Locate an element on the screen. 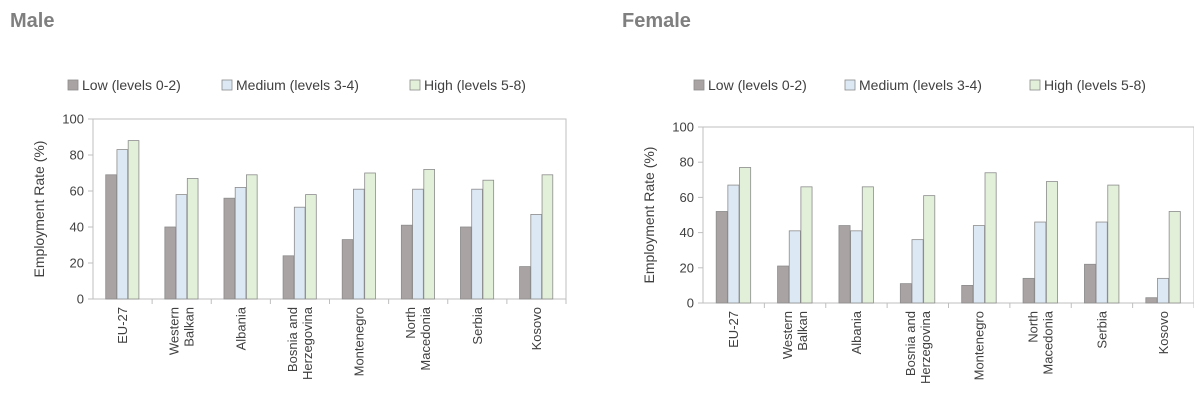 The height and width of the screenshot is (402, 1194). male-category-label-line: Albania is located at coordinates (240, 328).